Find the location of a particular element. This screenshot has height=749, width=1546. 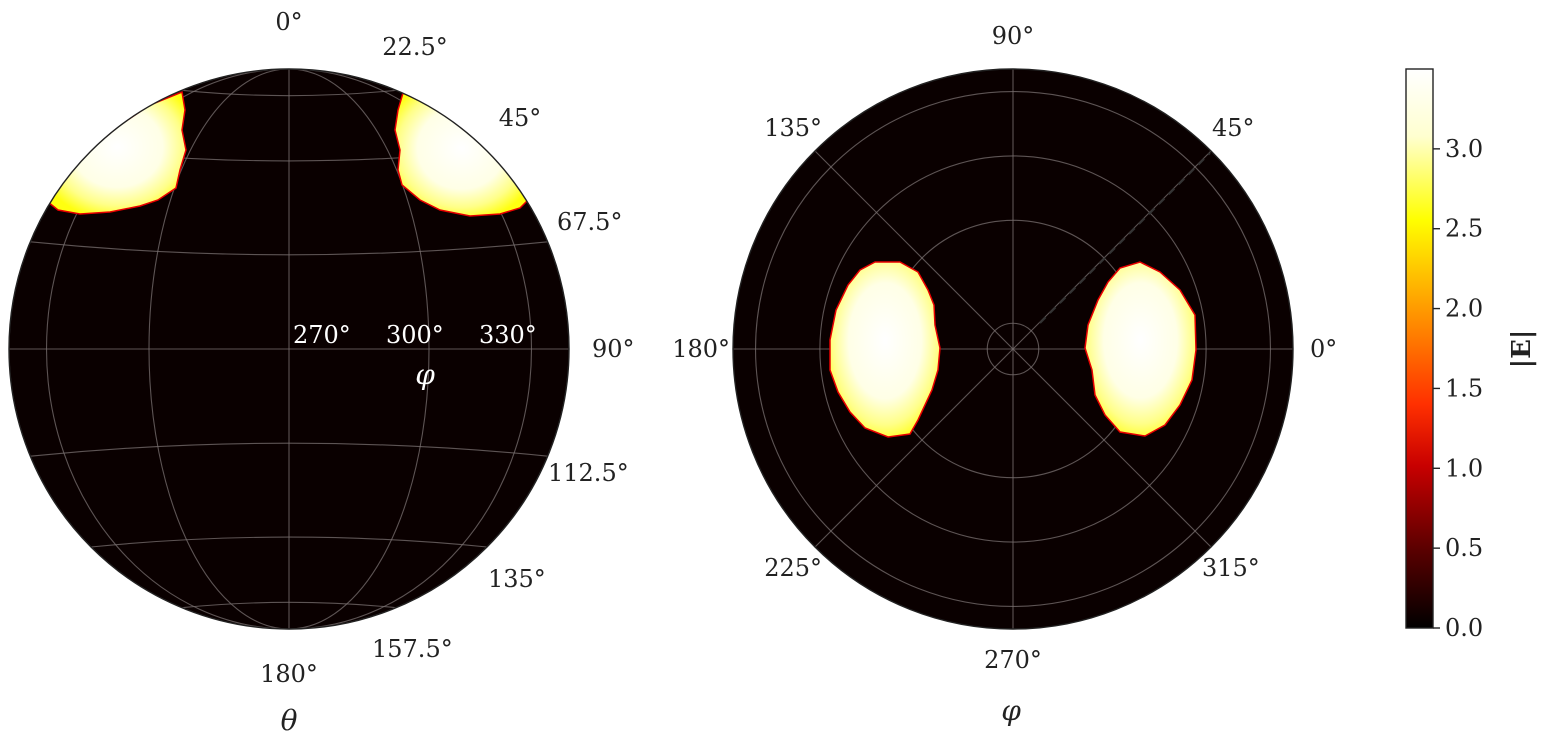

colorbar-ticks: 0.0 0.5 1.0 1.5 2.0 2.5 3.0 is located at coordinates (1458, 388).